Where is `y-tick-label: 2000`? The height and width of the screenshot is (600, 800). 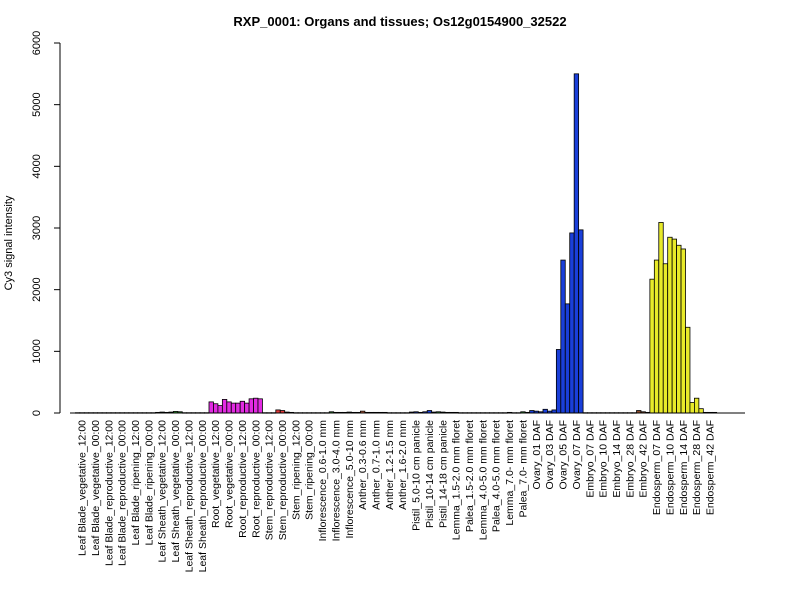
y-tick-label: 2000 is located at coordinates (37, 289).